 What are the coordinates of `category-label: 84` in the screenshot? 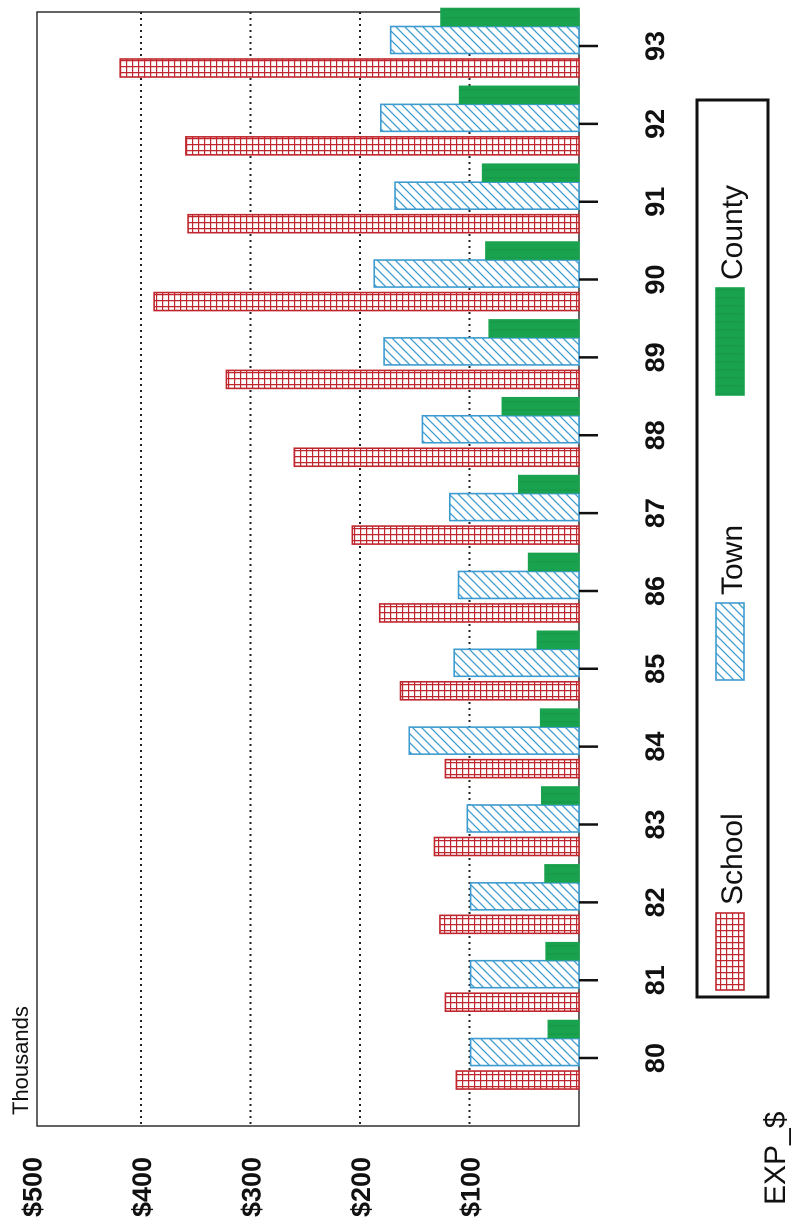 It's located at (655, 747).